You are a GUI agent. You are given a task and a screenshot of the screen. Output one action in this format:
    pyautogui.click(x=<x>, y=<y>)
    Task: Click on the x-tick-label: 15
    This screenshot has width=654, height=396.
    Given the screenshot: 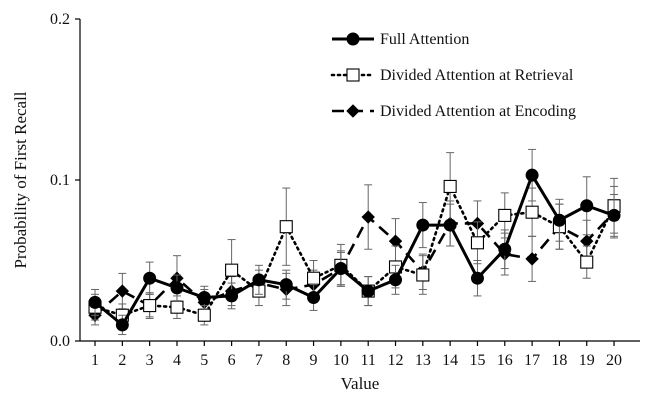 What is the action you would take?
    pyautogui.click(x=477, y=360)
    